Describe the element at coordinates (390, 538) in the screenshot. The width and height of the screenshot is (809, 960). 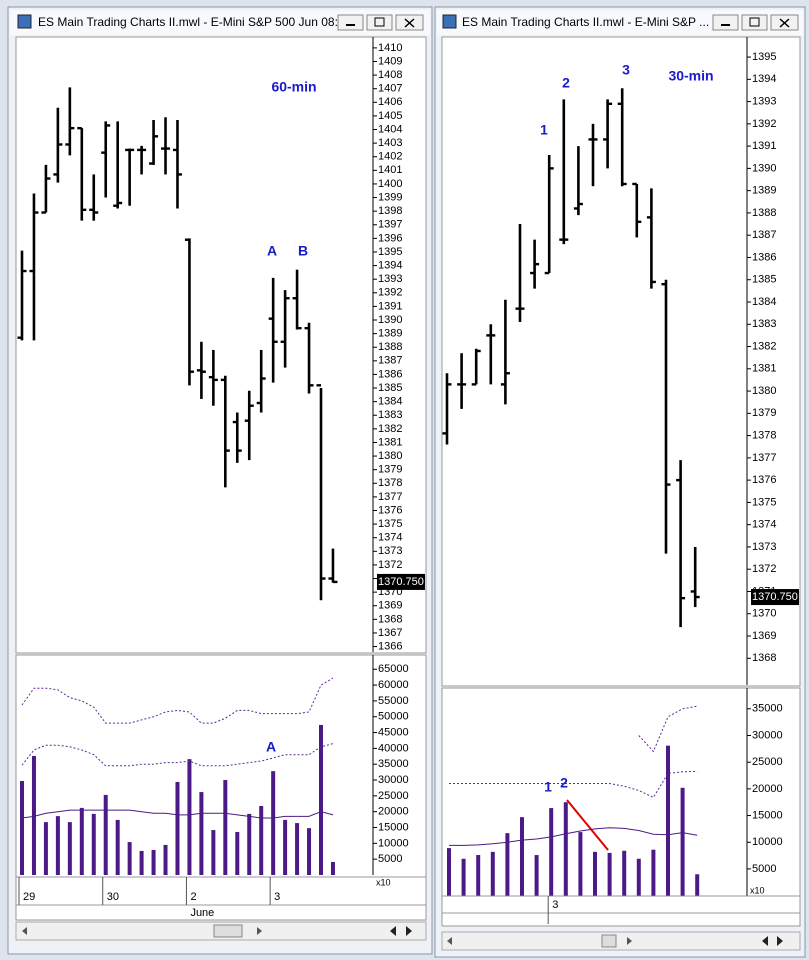
I see `y-tick-label: 1374` at that location.